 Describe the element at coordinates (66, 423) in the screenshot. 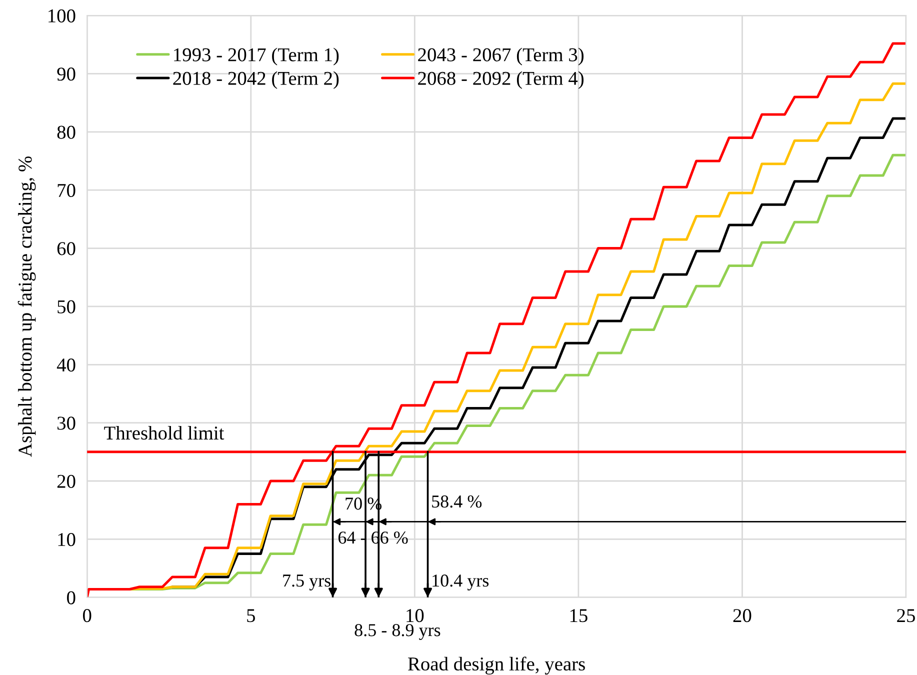

I see `y-tick-label: 30` at that location.